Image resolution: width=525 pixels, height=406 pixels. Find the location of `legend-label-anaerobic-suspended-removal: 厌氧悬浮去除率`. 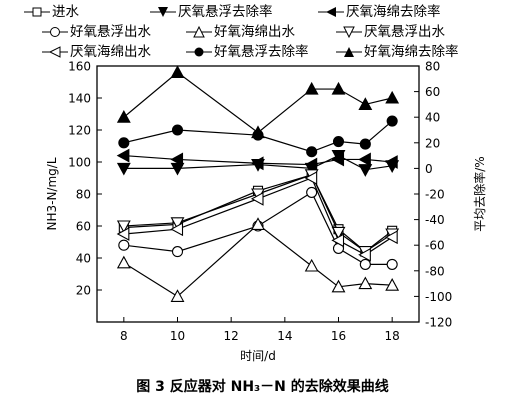

legend-label-anaerobic-suspended-removal: 厌氧悬浮去除率 is located at coordinates (225, 12).